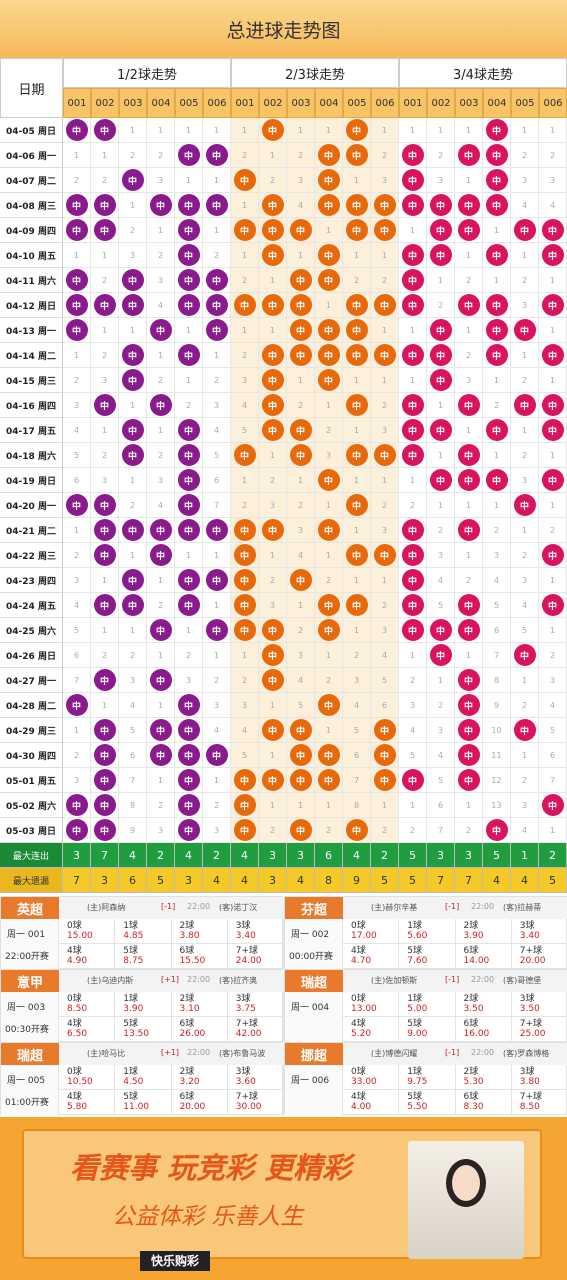  Describe the element at coordinates (170, 1052) in the screenshot. I see `handicap: [+1]` at that location.